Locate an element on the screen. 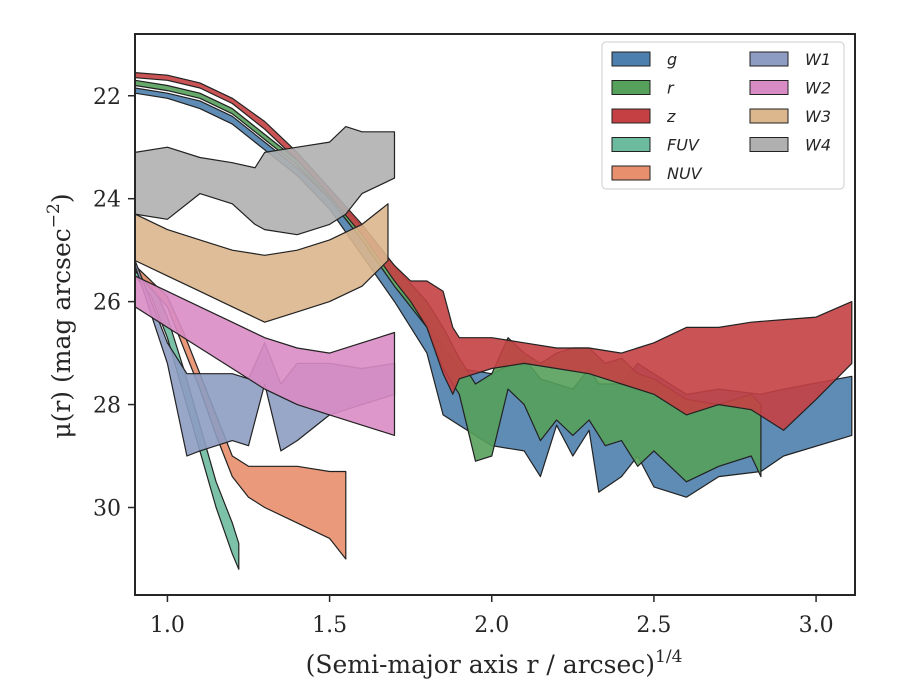 This screenshot has width=900, height=700. x-axis-label: (Semi-major axis r / arcsec)1/4 is located at coordinates (494, 663).